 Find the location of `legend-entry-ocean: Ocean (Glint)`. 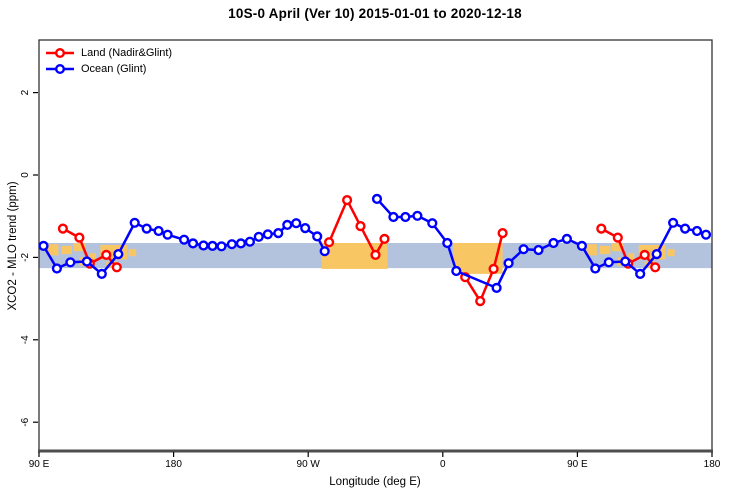

legend-entry-ocean: Ocean (Glint) is located at coordinates (108, 69).